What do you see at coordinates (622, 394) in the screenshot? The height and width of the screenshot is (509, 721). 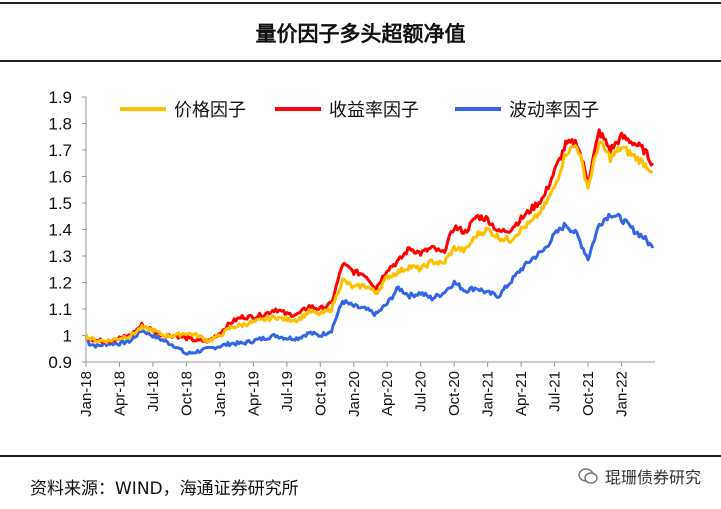 I see `x-tick-label: Jan-22` at bounding box center [622, 394].